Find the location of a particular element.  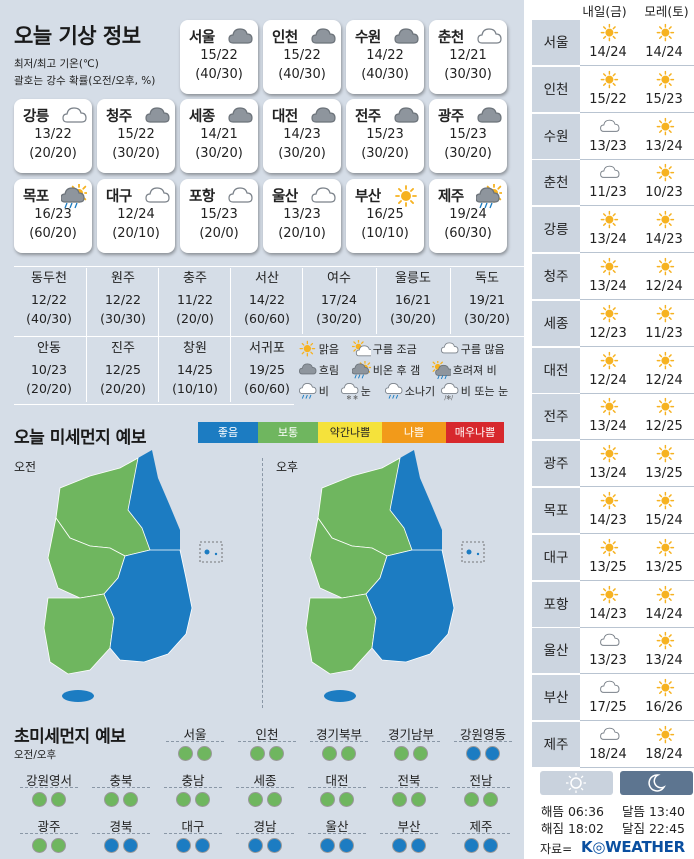

legend-label: 맑음 is located at coordinates (328, 350).